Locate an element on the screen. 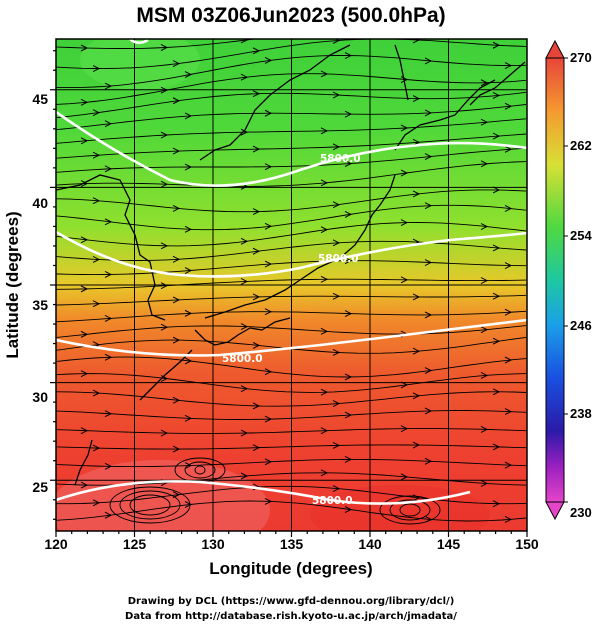 Image resolution: width=599 pixels, height=625 pixels. x-tick-label-130: 130 is located at coordinates (213, 544).